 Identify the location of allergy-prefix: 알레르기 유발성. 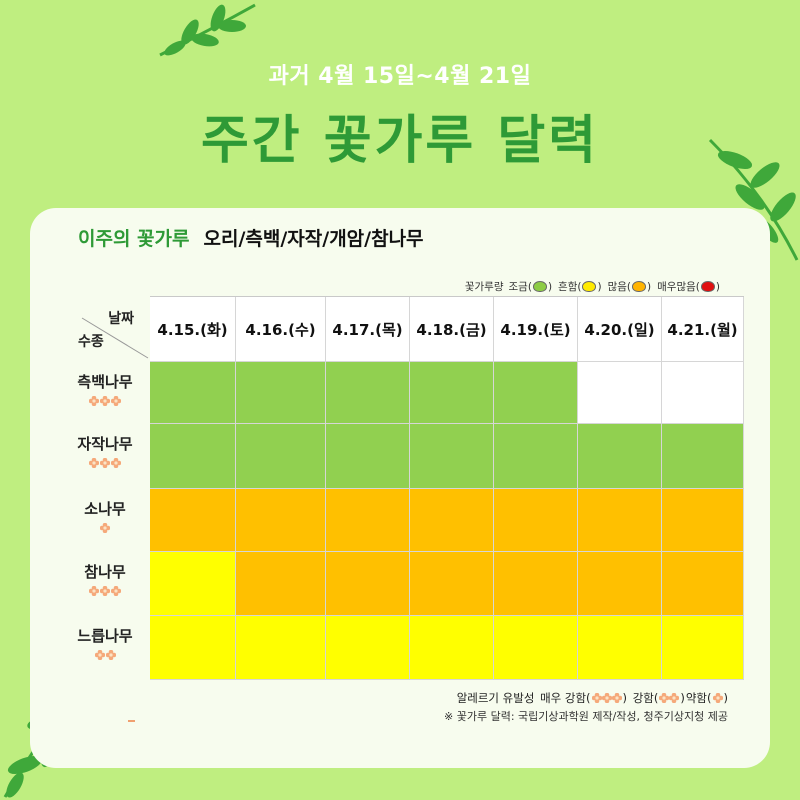
(495, 698).